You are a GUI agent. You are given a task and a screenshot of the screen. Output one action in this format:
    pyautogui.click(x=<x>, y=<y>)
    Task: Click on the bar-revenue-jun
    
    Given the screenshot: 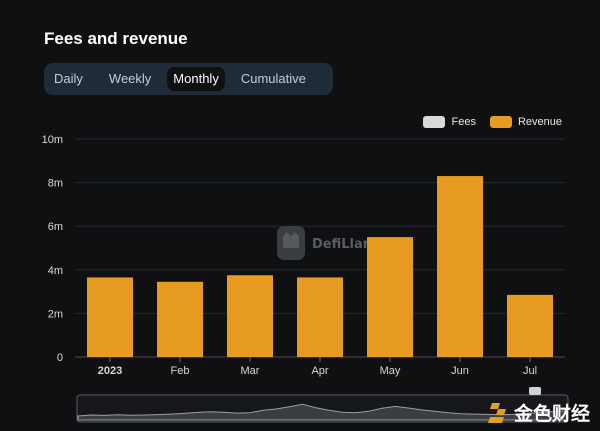 What is the action you would take?
    pyautogui.click(x=460, y=266)
    